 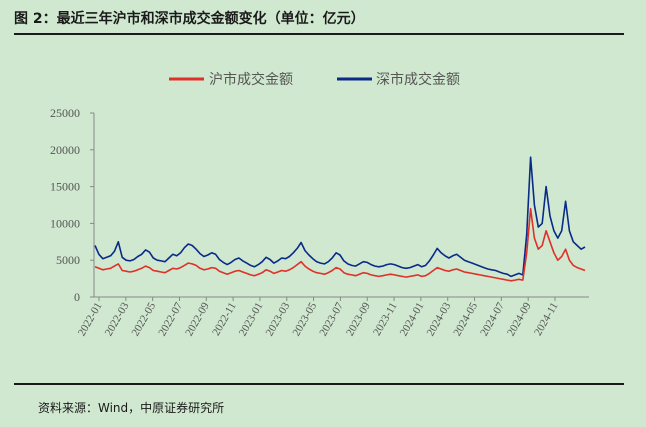 I want to click on x-tick-label: 2022-07, so click(x=170, y=319).